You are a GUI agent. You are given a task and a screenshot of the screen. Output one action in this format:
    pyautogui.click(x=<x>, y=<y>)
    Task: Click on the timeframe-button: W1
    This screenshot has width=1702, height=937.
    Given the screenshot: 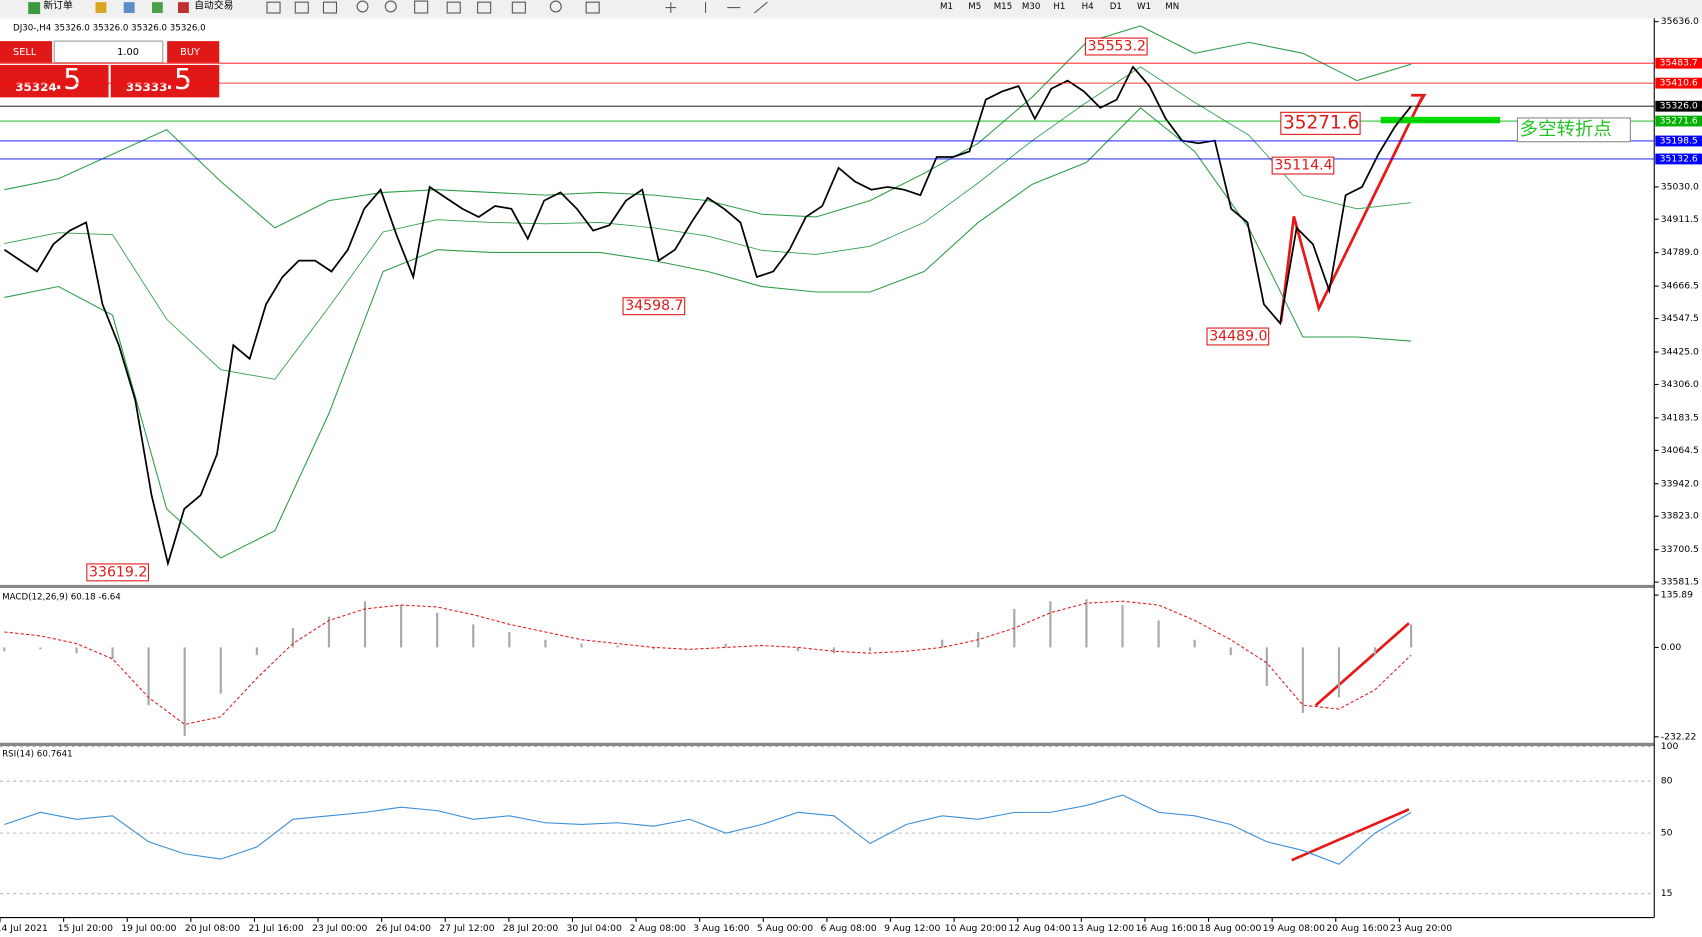 What is the action you would take?
    pyautogui.click(x=1144, y=7)
    